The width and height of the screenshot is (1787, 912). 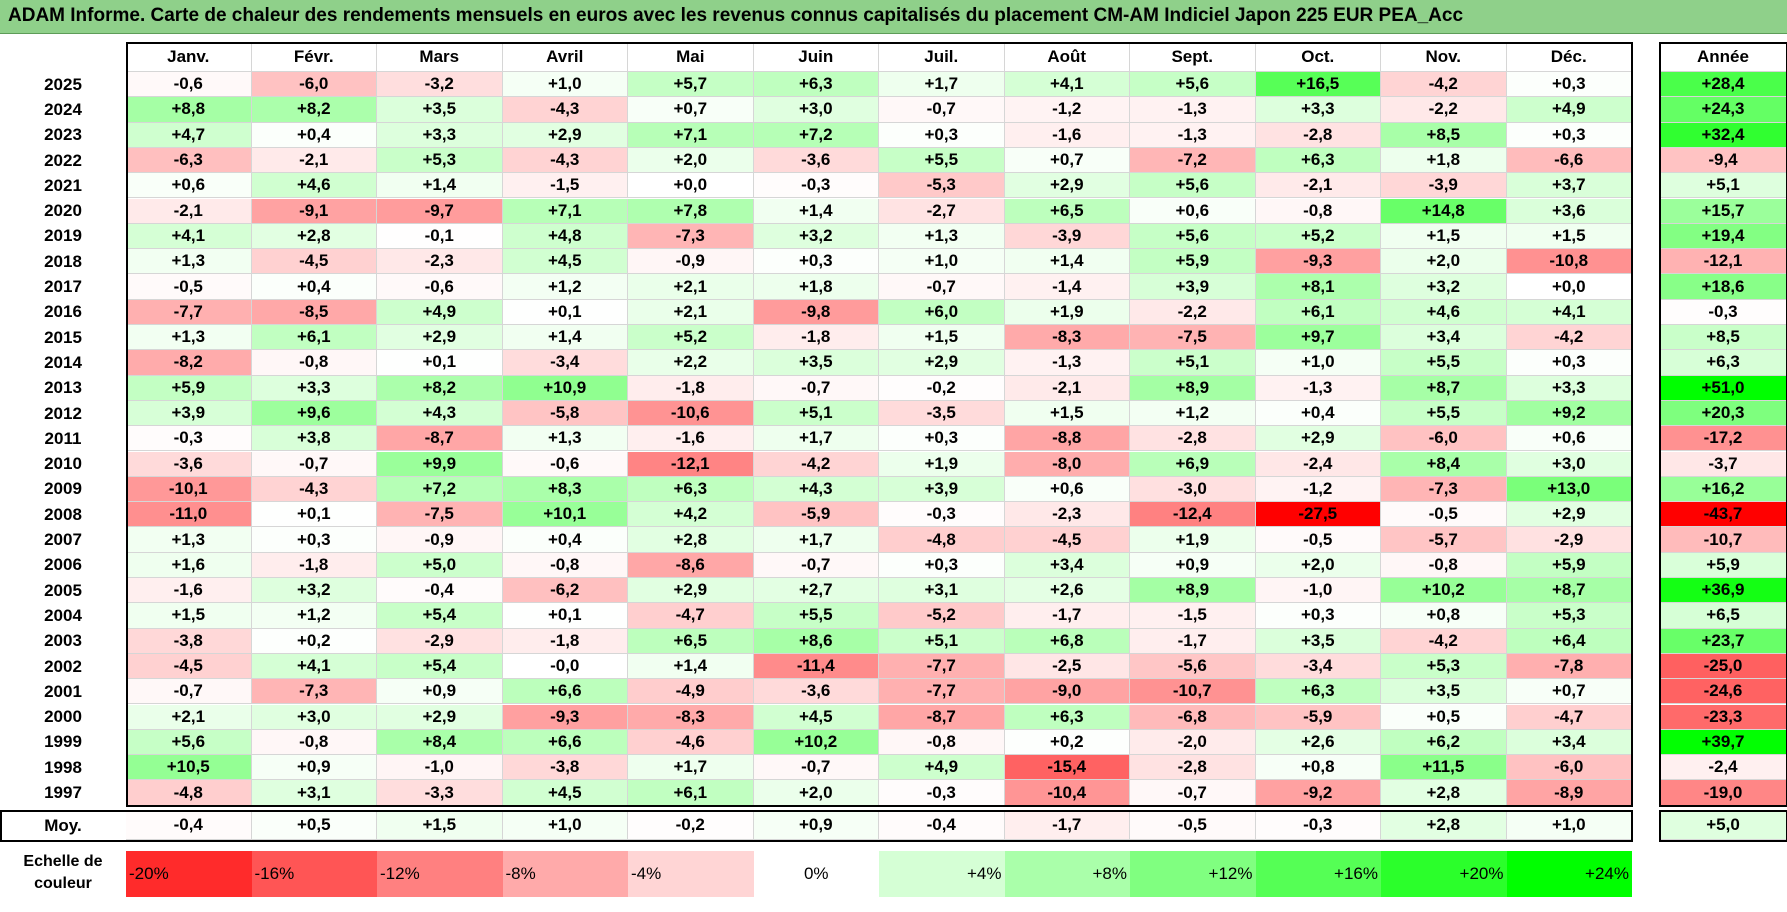 I want to click on heatmap-cell: +10,2, so click(x=816, y=742).